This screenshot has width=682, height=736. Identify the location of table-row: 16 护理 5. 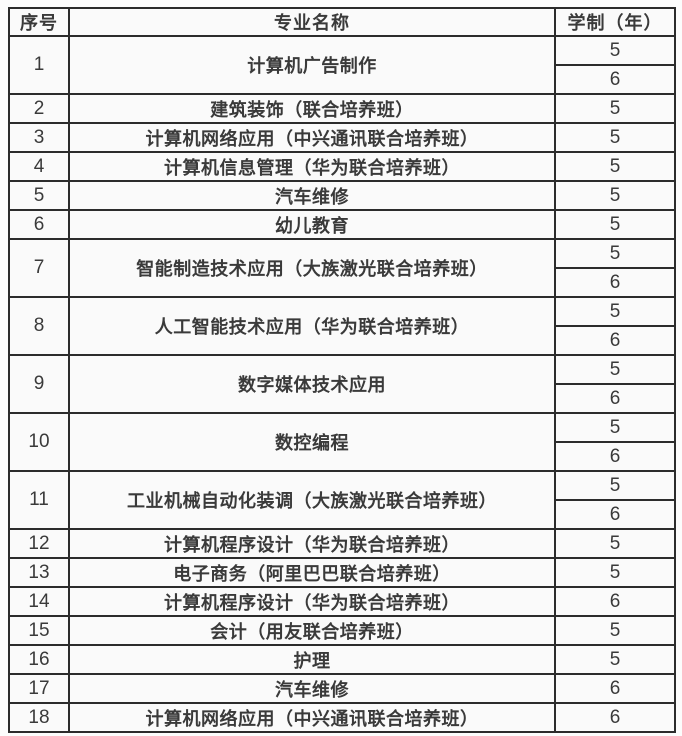
(342, 659).